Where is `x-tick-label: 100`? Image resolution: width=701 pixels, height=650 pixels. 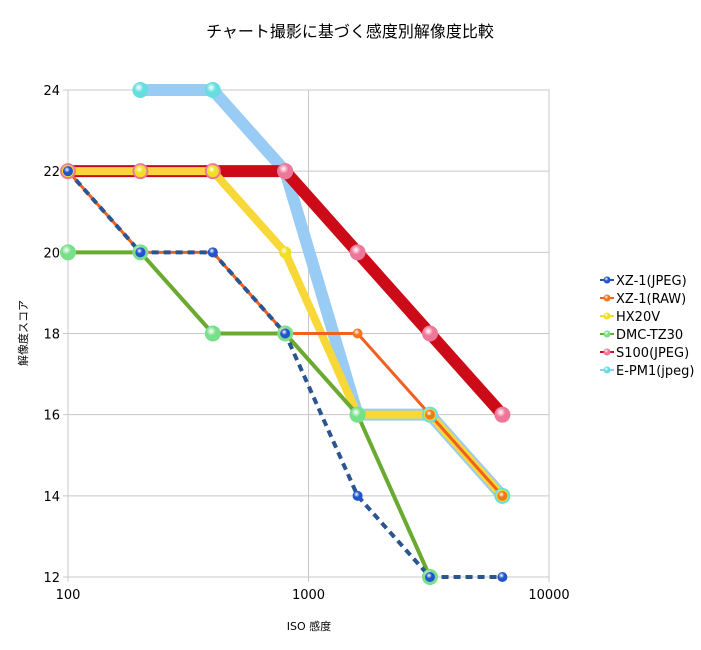
x-tick-label: 100 is located at coordinates (68, 595).